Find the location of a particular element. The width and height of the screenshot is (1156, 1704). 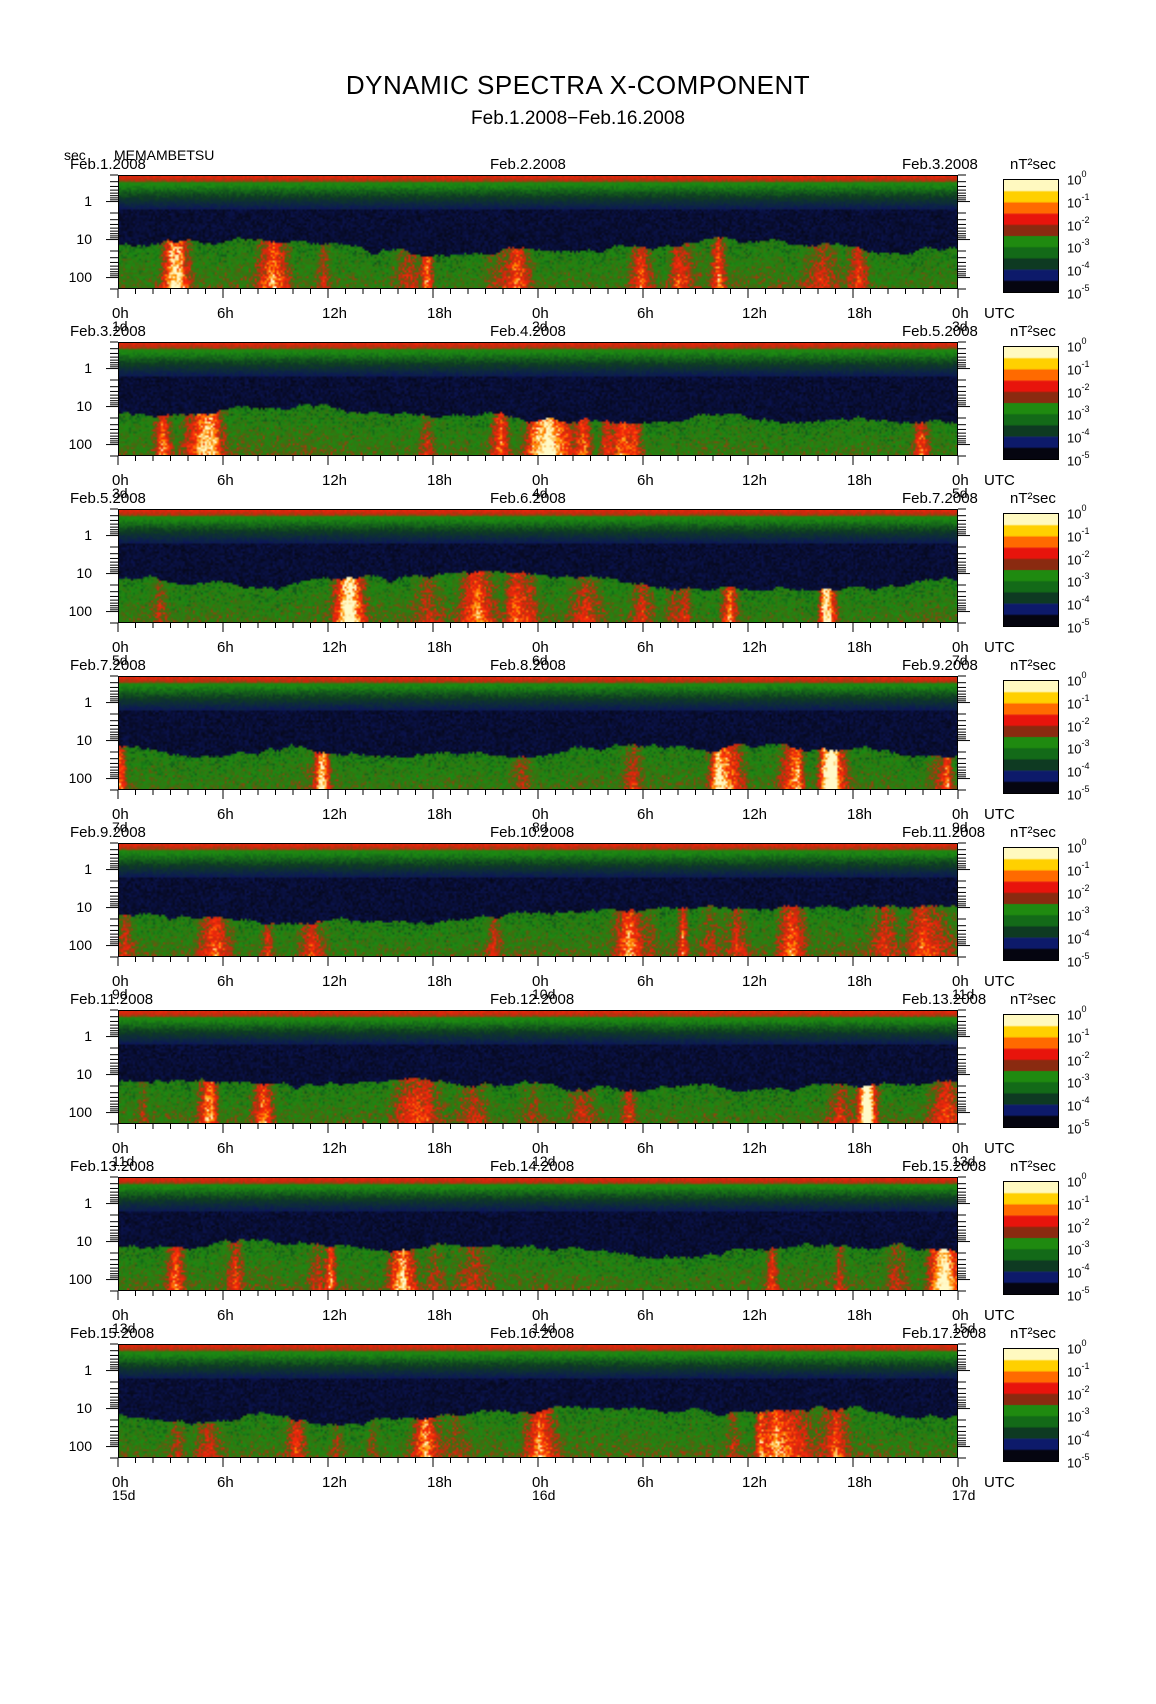

panel-date-right: Feb.15.2008 is located at coordinates (944, 1166).